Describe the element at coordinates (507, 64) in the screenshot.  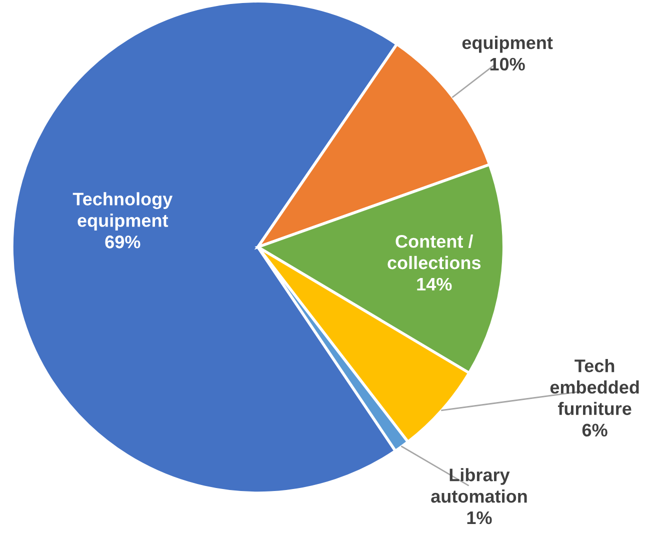
I see `data-label: 10%` at that location.